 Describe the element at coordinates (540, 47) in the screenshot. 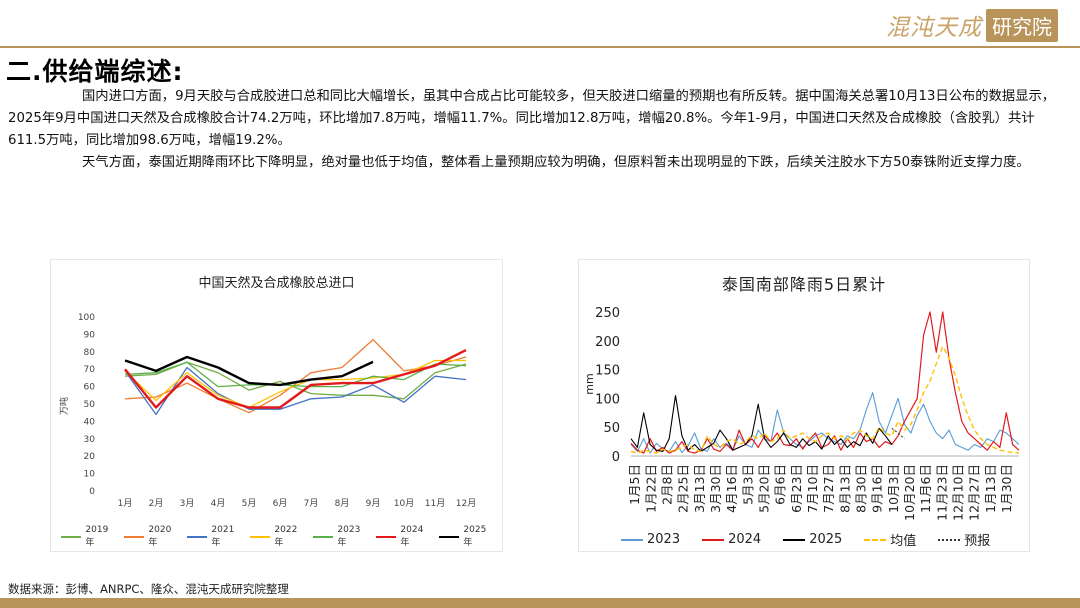

I see `header-divider` at that location.